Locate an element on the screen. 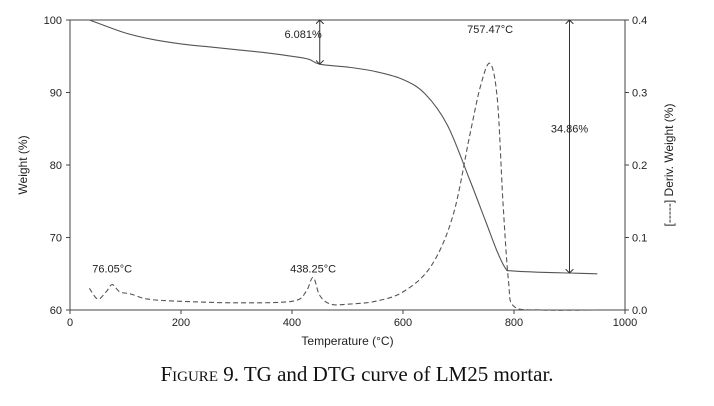 The width and height of the screenshot is (714, 406). annotation-label: 757.47°C is located at coordinates (490, 30).